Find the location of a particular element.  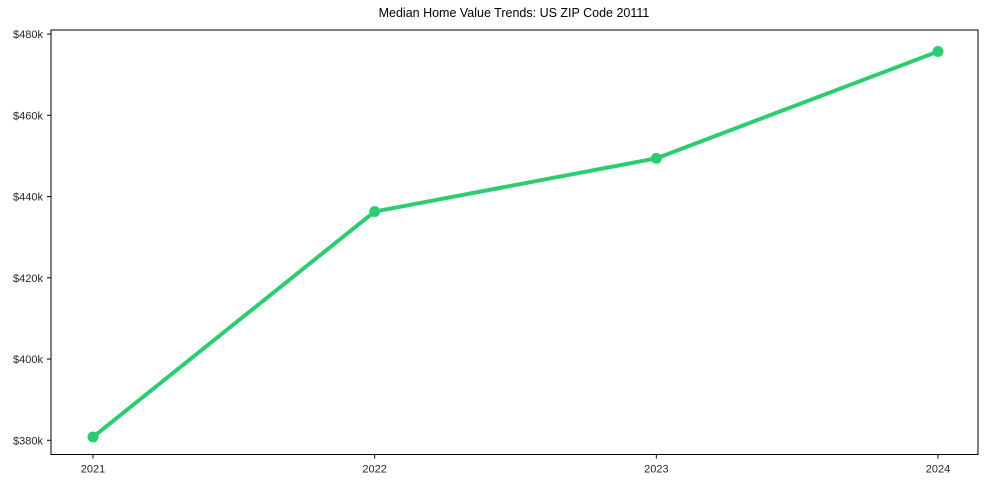

y-tick-label: $420k is located at coordinates (28, 279).